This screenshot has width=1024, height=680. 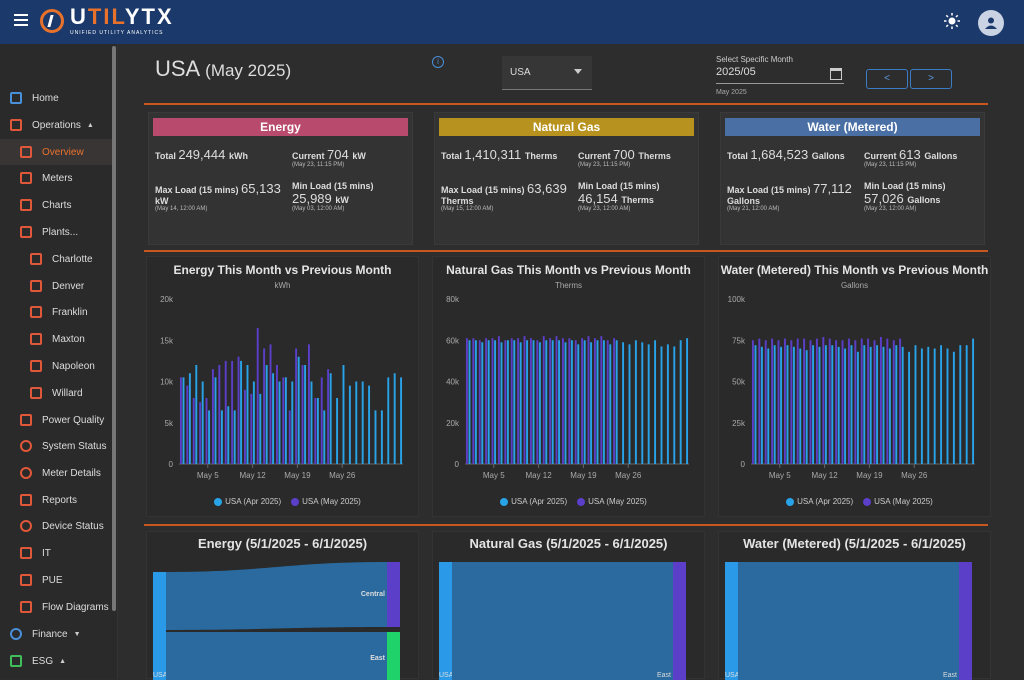 What do you see at coordinates (21, 20) in the screenshot?
I see `menu-icon` at bounding box center [21, 20].